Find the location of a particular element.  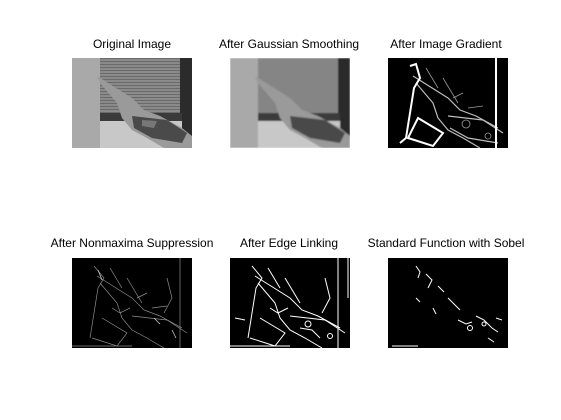

panel-title-original: Original Image is located at coordinates (132, 44).